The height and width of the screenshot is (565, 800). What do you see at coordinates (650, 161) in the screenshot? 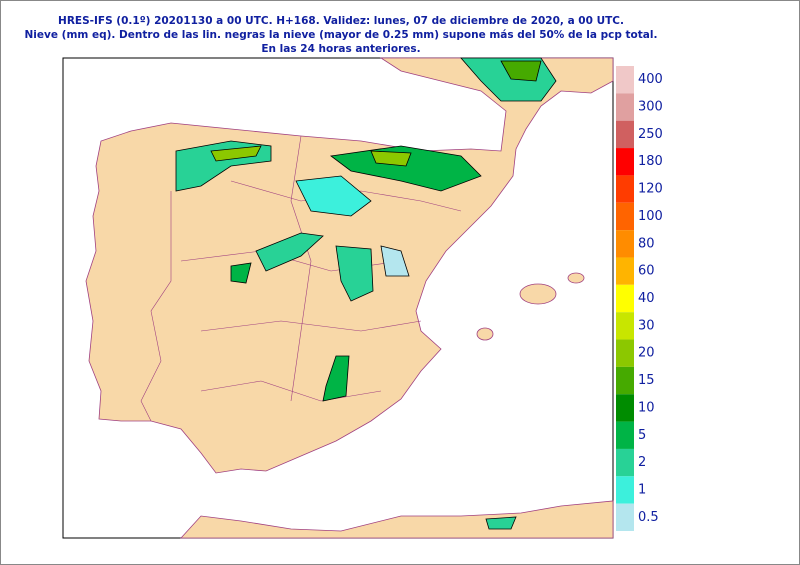
I see `legend-label: 180` at bounding box center [650, 161].